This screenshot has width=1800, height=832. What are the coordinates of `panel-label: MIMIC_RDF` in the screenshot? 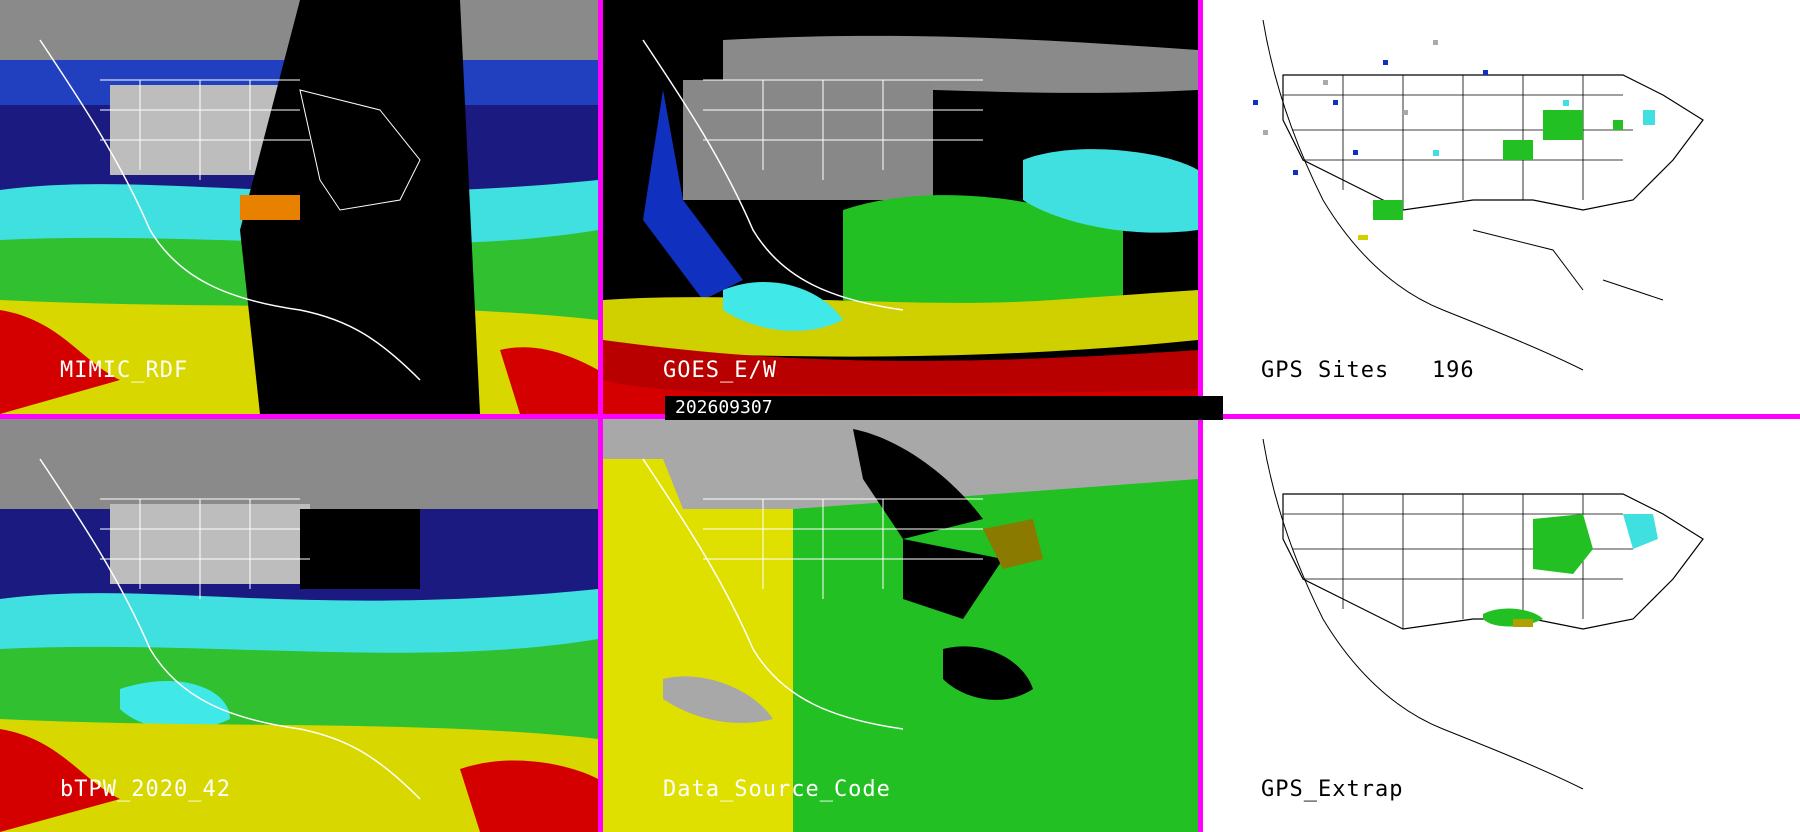 It's located at (124, 370).